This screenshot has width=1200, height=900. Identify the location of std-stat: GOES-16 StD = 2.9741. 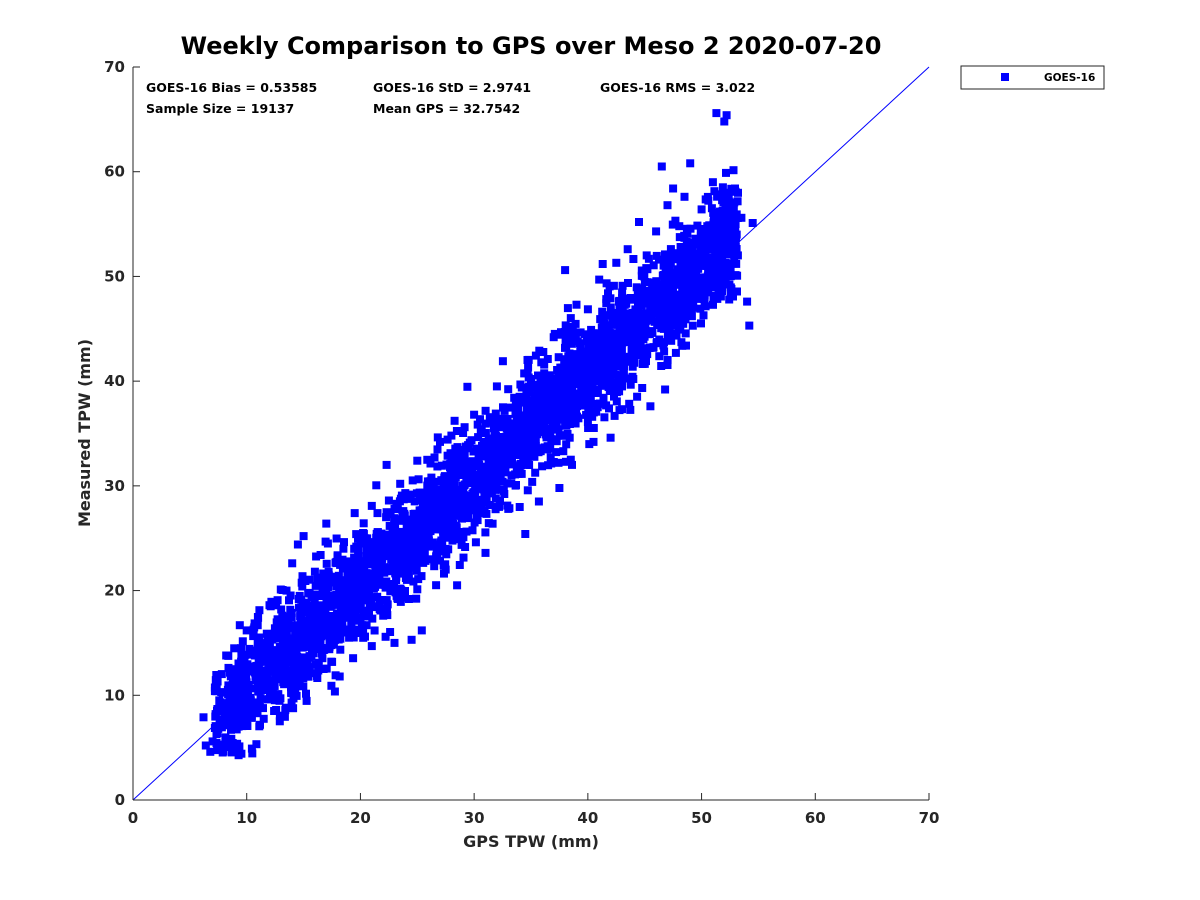
(452, 87).